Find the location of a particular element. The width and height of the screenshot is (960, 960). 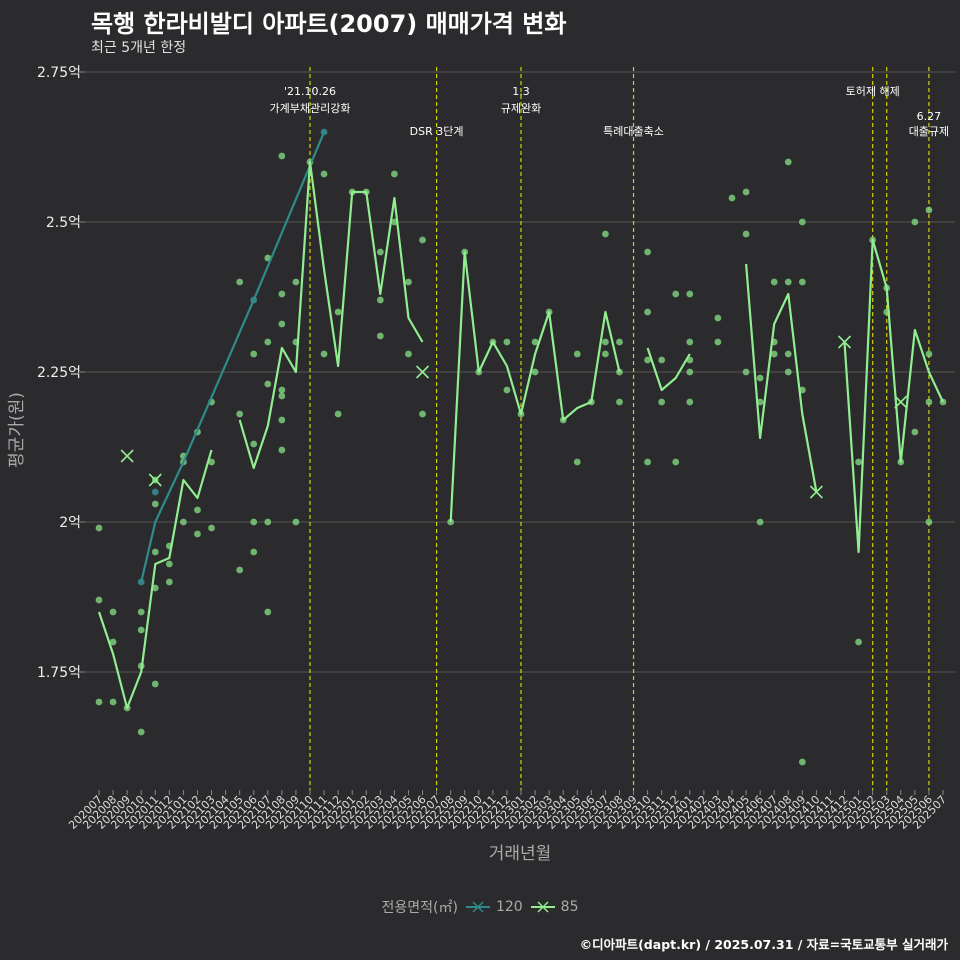

legend-key-120: 120 is located at coordinates (494, 907).